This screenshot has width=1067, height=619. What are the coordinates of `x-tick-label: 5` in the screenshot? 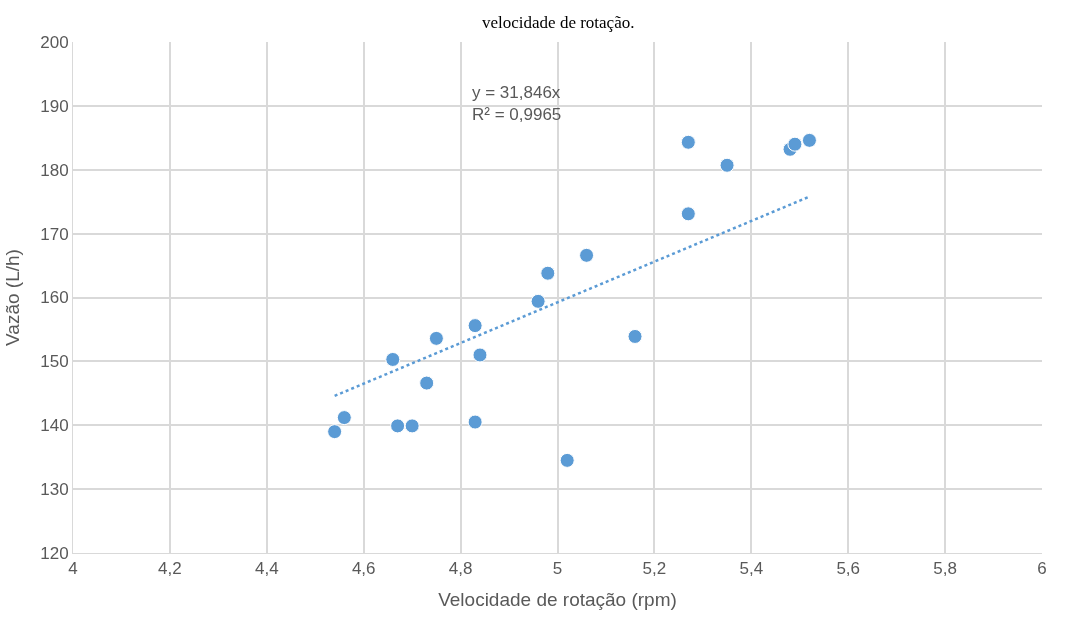 It's located at (557, 569).